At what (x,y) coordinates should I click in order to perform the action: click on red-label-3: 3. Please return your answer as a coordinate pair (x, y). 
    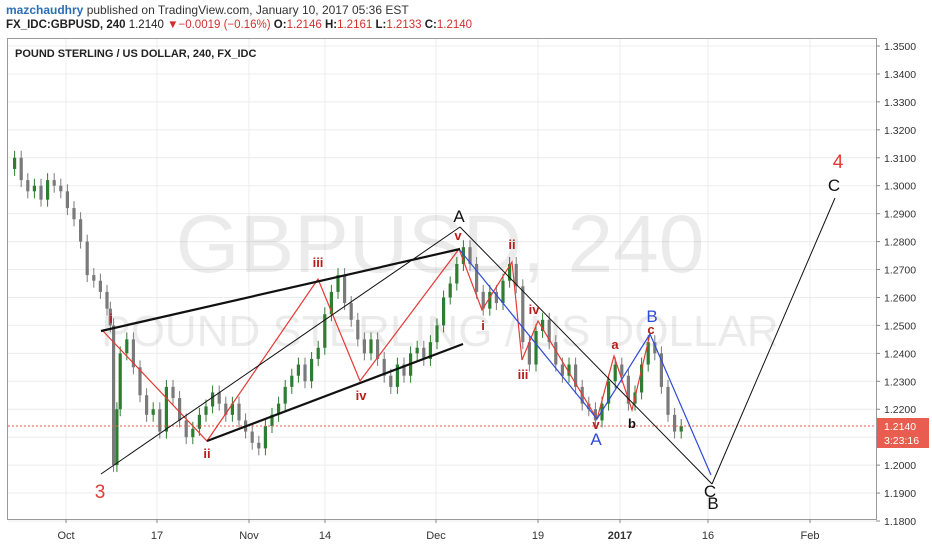
    Looking at the image, I should click on (100, 492).